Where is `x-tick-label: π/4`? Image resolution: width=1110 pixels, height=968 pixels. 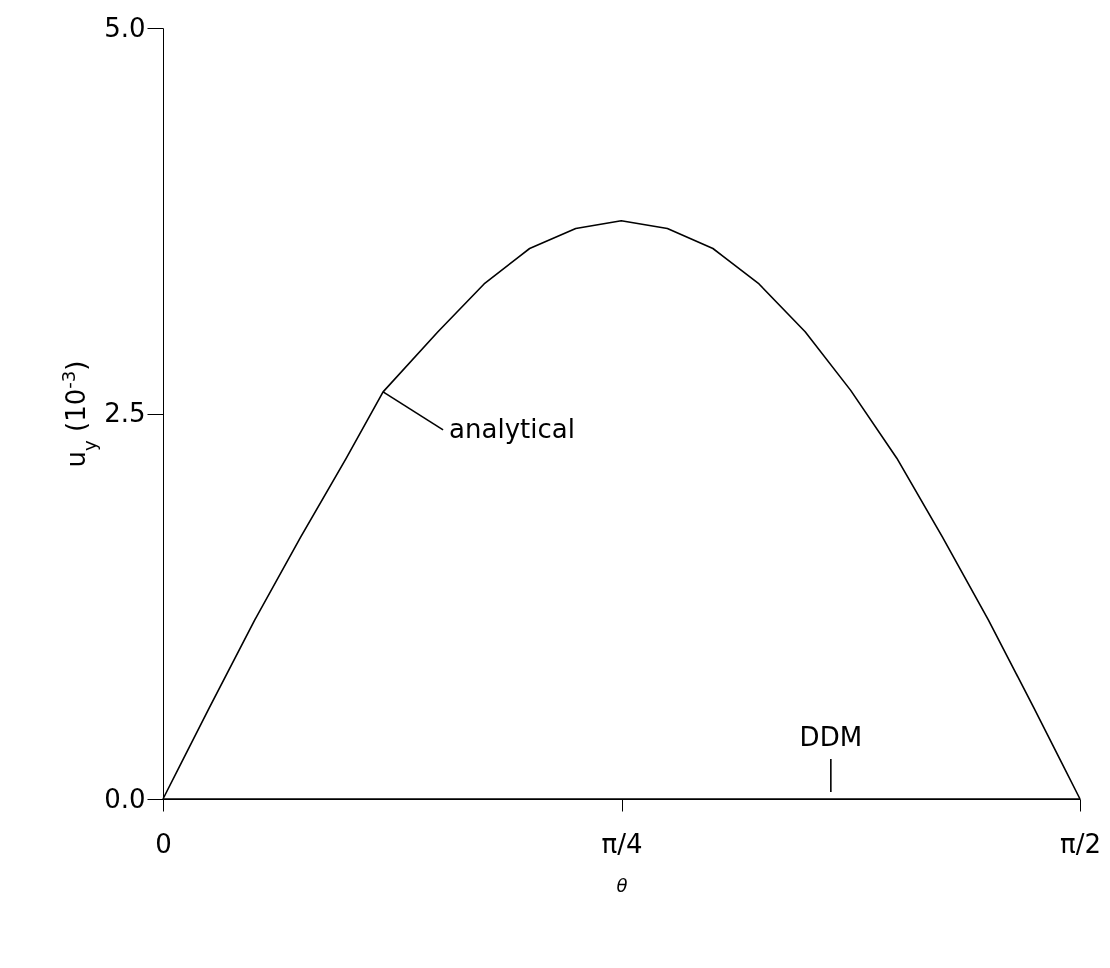 x-tick-label: π/4 is located at coordinates (622, 843).